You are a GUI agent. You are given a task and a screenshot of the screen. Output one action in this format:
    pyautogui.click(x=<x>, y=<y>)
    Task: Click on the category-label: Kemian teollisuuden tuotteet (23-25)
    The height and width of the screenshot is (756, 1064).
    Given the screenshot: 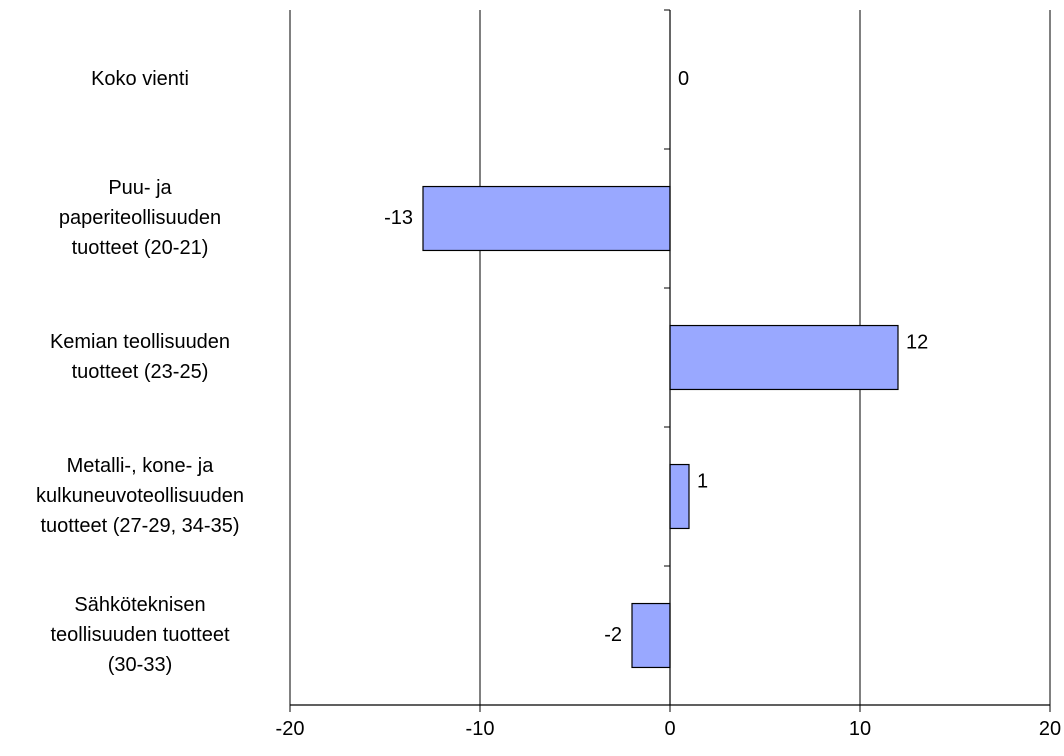 What is the action you would take?
    pyautogui.click(x=140, y=357)
    